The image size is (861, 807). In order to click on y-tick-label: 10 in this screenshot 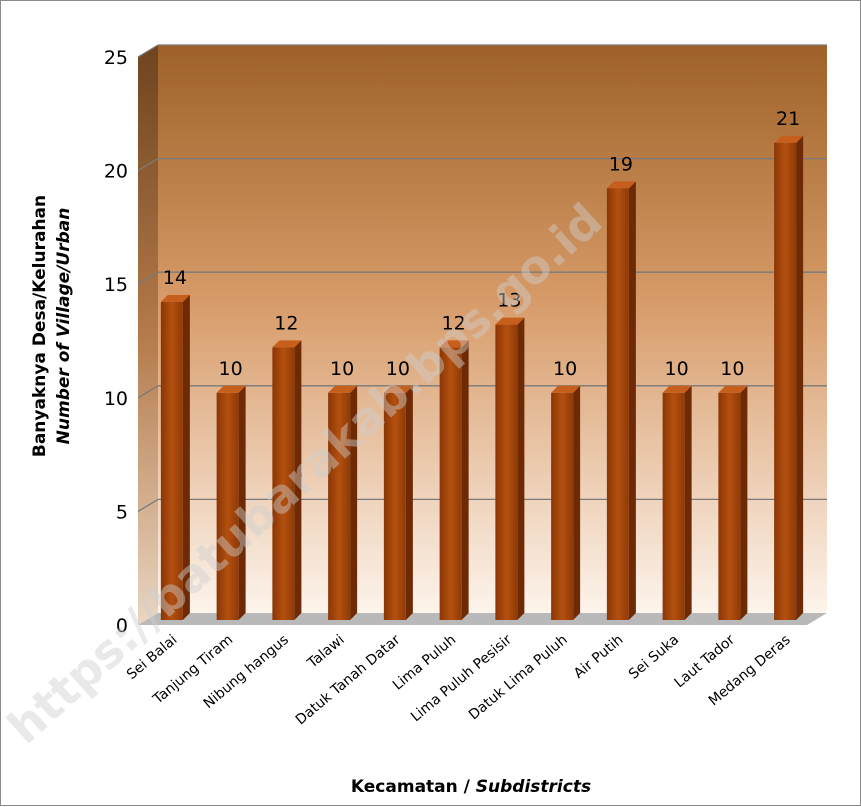, I will do `click(116, 399)`.